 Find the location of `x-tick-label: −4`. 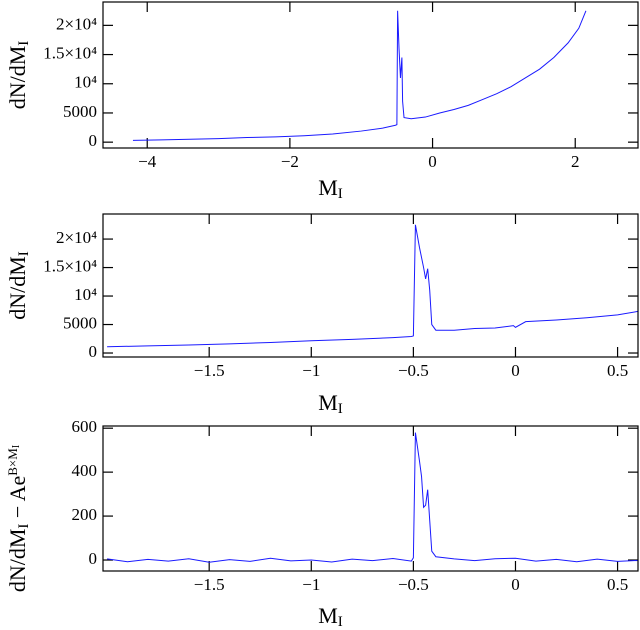

x-tick-label: −4 is located at coordinates (147, 161).